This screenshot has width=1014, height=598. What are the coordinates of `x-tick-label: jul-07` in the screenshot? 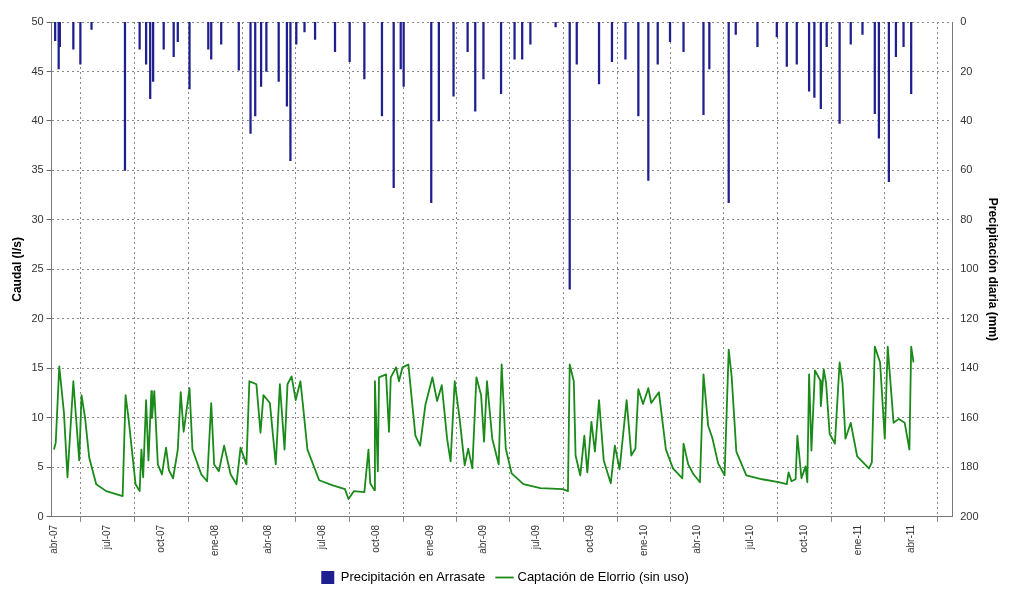 It's located at (107, 537).